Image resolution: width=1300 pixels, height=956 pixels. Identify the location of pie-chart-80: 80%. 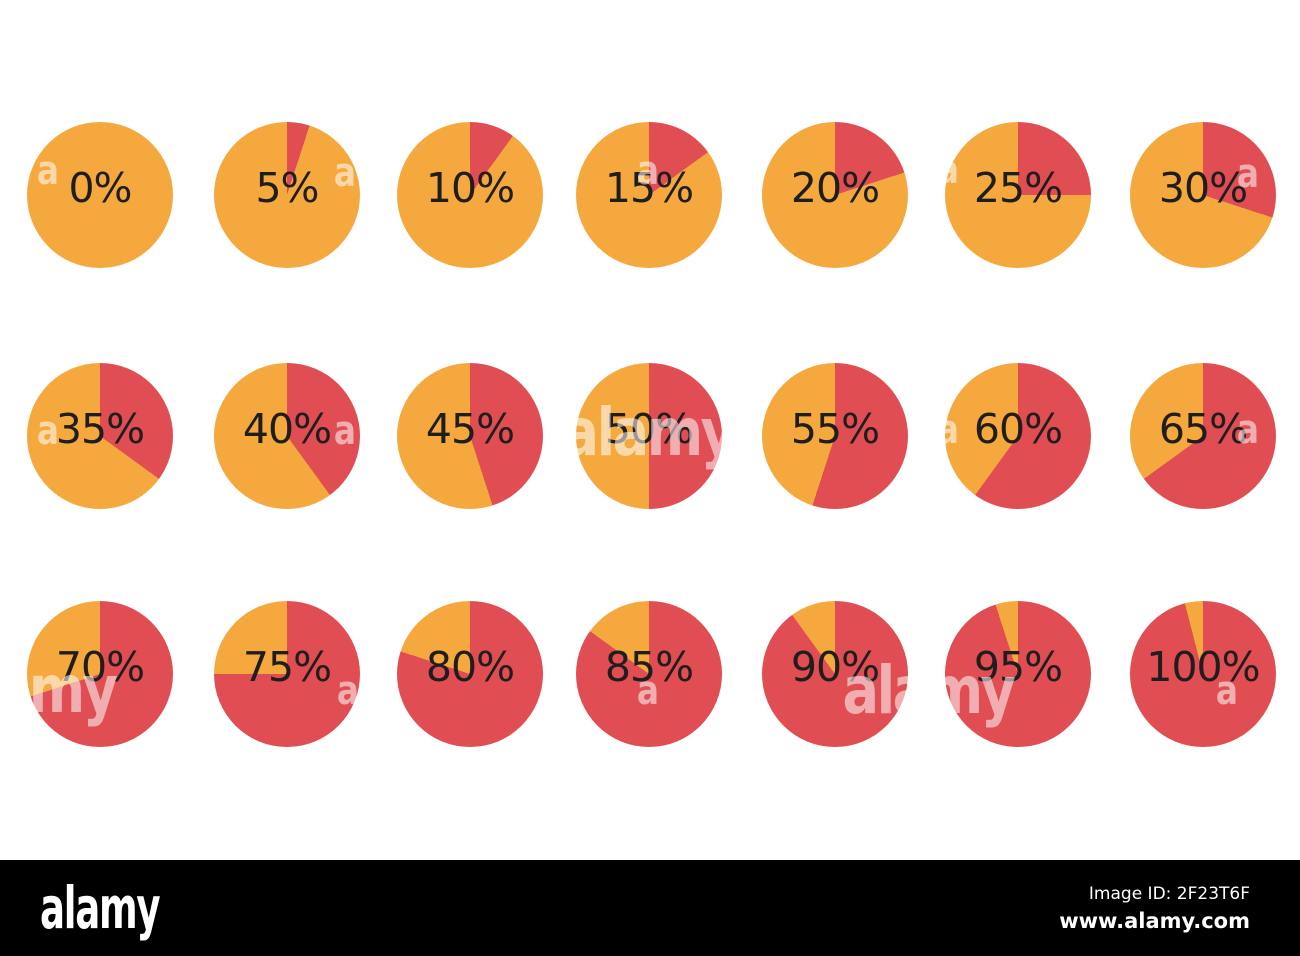
(470, 674).